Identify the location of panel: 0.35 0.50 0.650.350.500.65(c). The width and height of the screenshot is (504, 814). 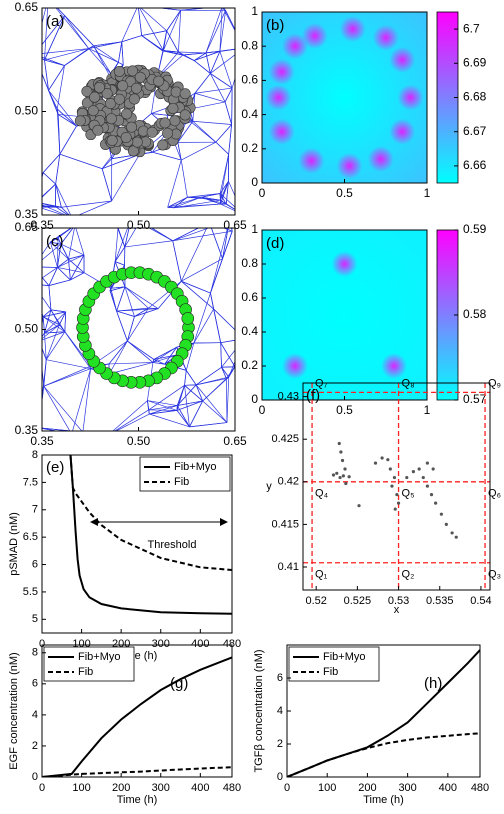
(131, 334).